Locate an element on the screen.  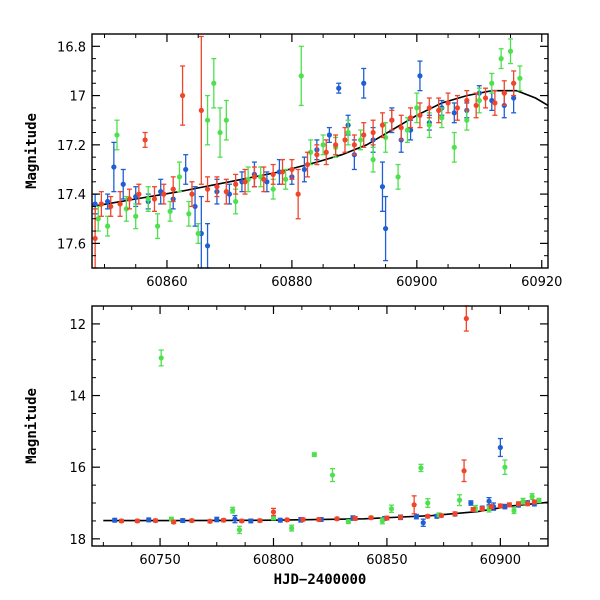
bottom-x-axis-label: HJD−2400000 is located at coordinates (320, 580).